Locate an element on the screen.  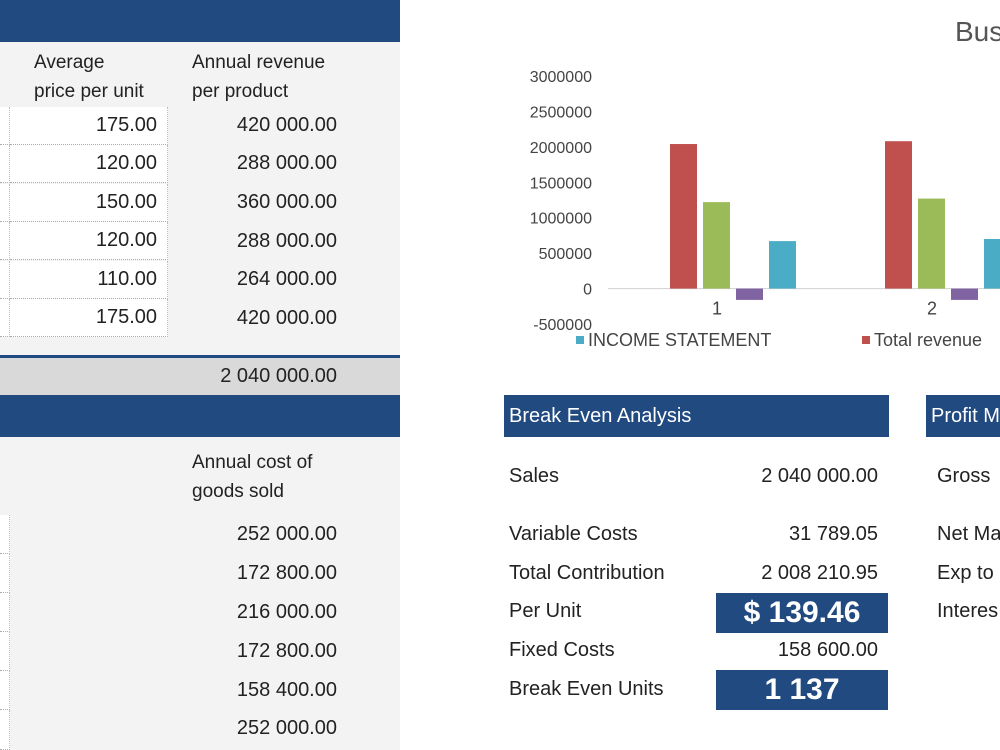
price-cell: 110.00 is located at coordinates (89, 280).